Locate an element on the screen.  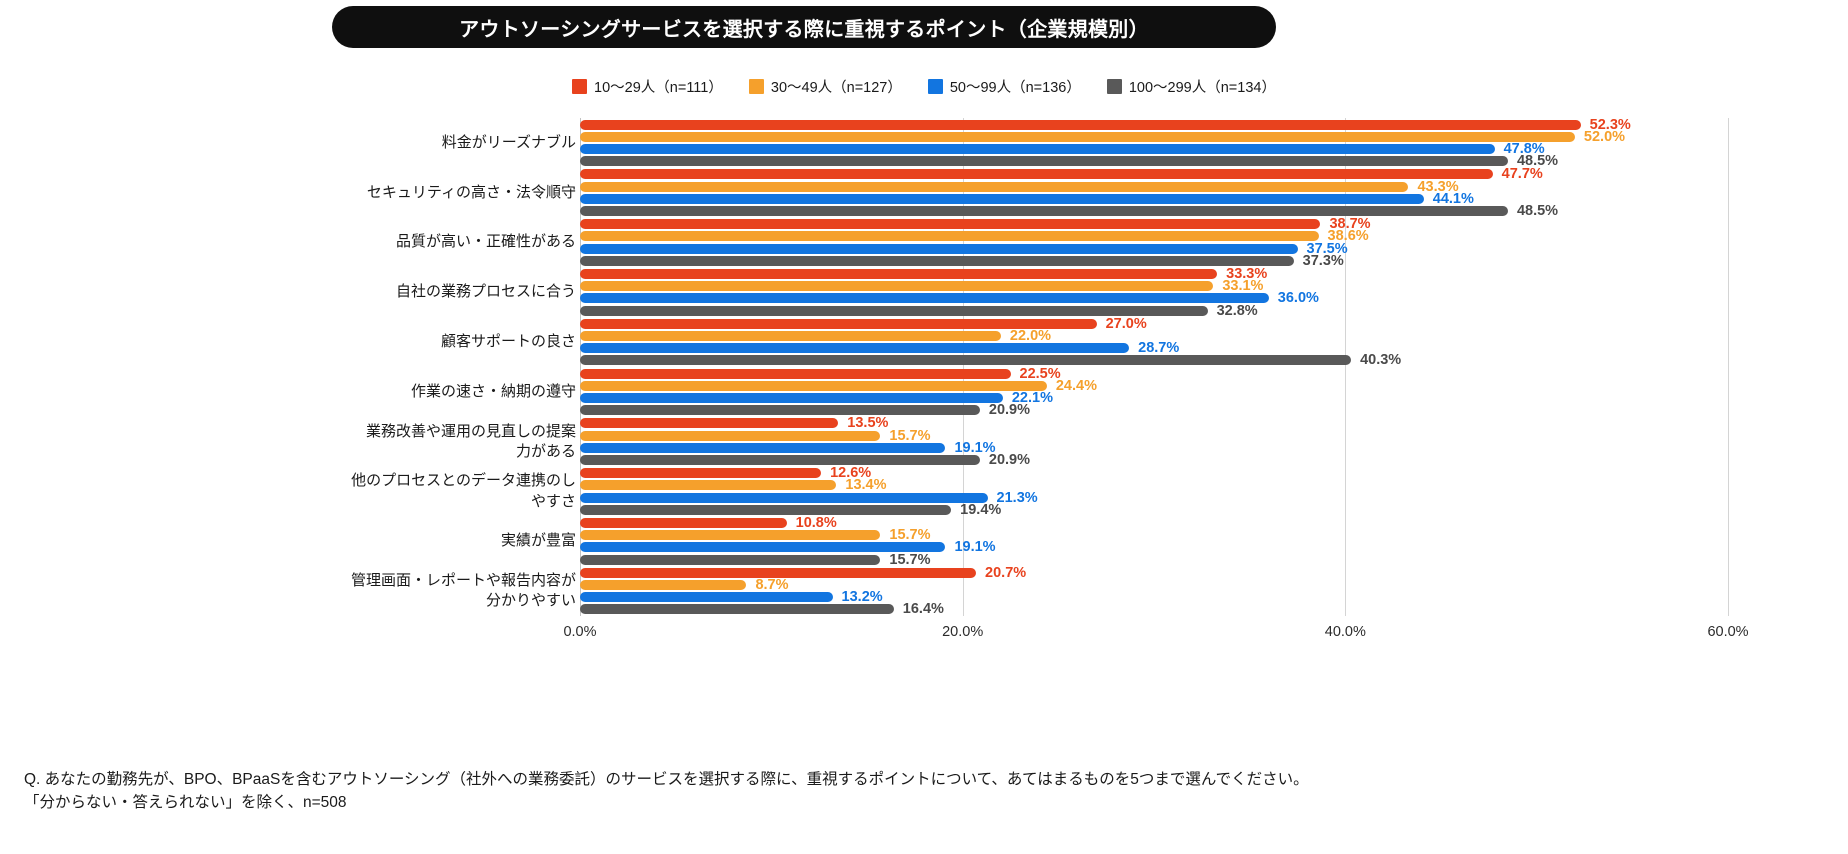
bar-value-label: 22.0% is located at coordinates (1030, 335).